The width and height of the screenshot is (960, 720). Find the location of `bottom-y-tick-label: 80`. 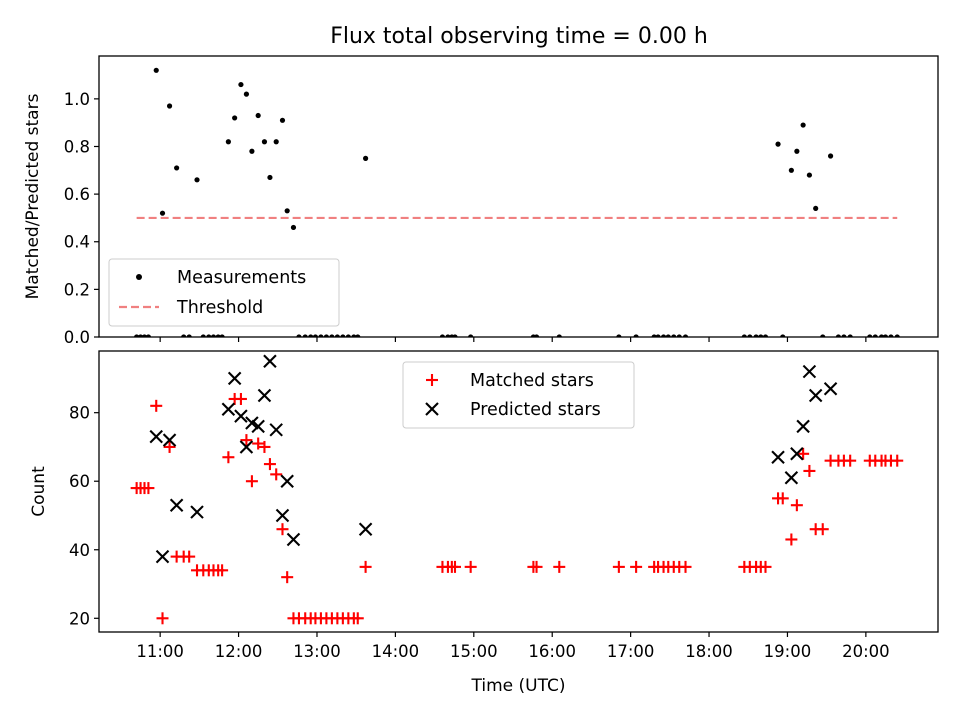

bottom-y-tick-label: 80 is located at coordinates (79, 413).